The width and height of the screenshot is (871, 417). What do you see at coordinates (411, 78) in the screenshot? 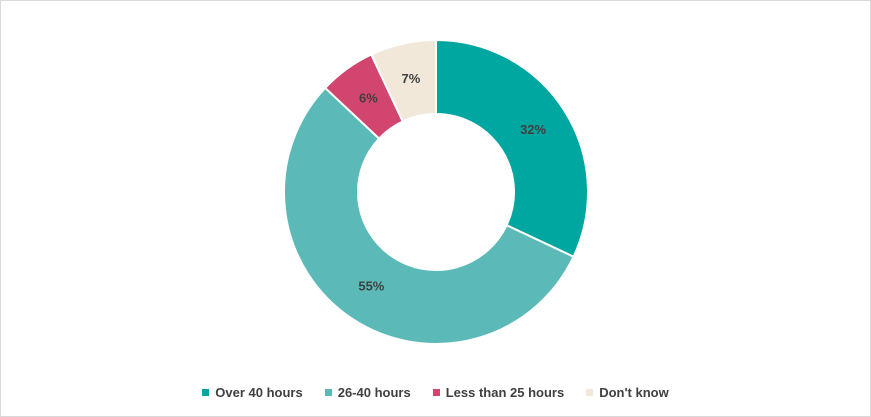
I see `data-label: 7%` at bounding box center [411, 78].